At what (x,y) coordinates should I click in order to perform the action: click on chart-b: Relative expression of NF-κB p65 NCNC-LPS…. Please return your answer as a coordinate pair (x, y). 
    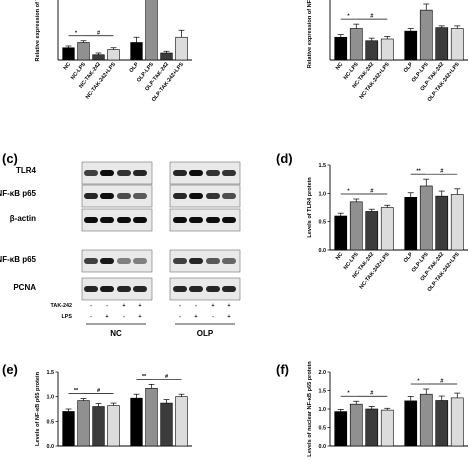
    Looking at the image, I should click on (387, 51).